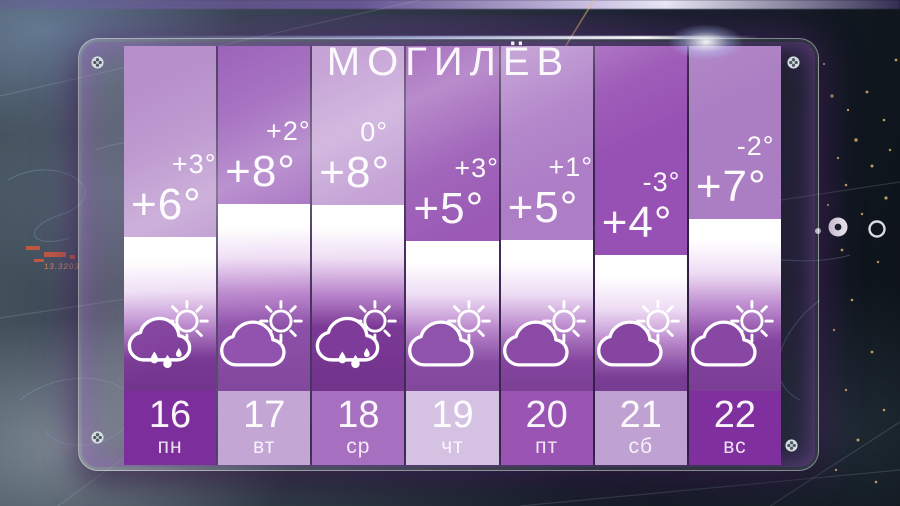  I want to click on date-number: 21, so click(640, 415).